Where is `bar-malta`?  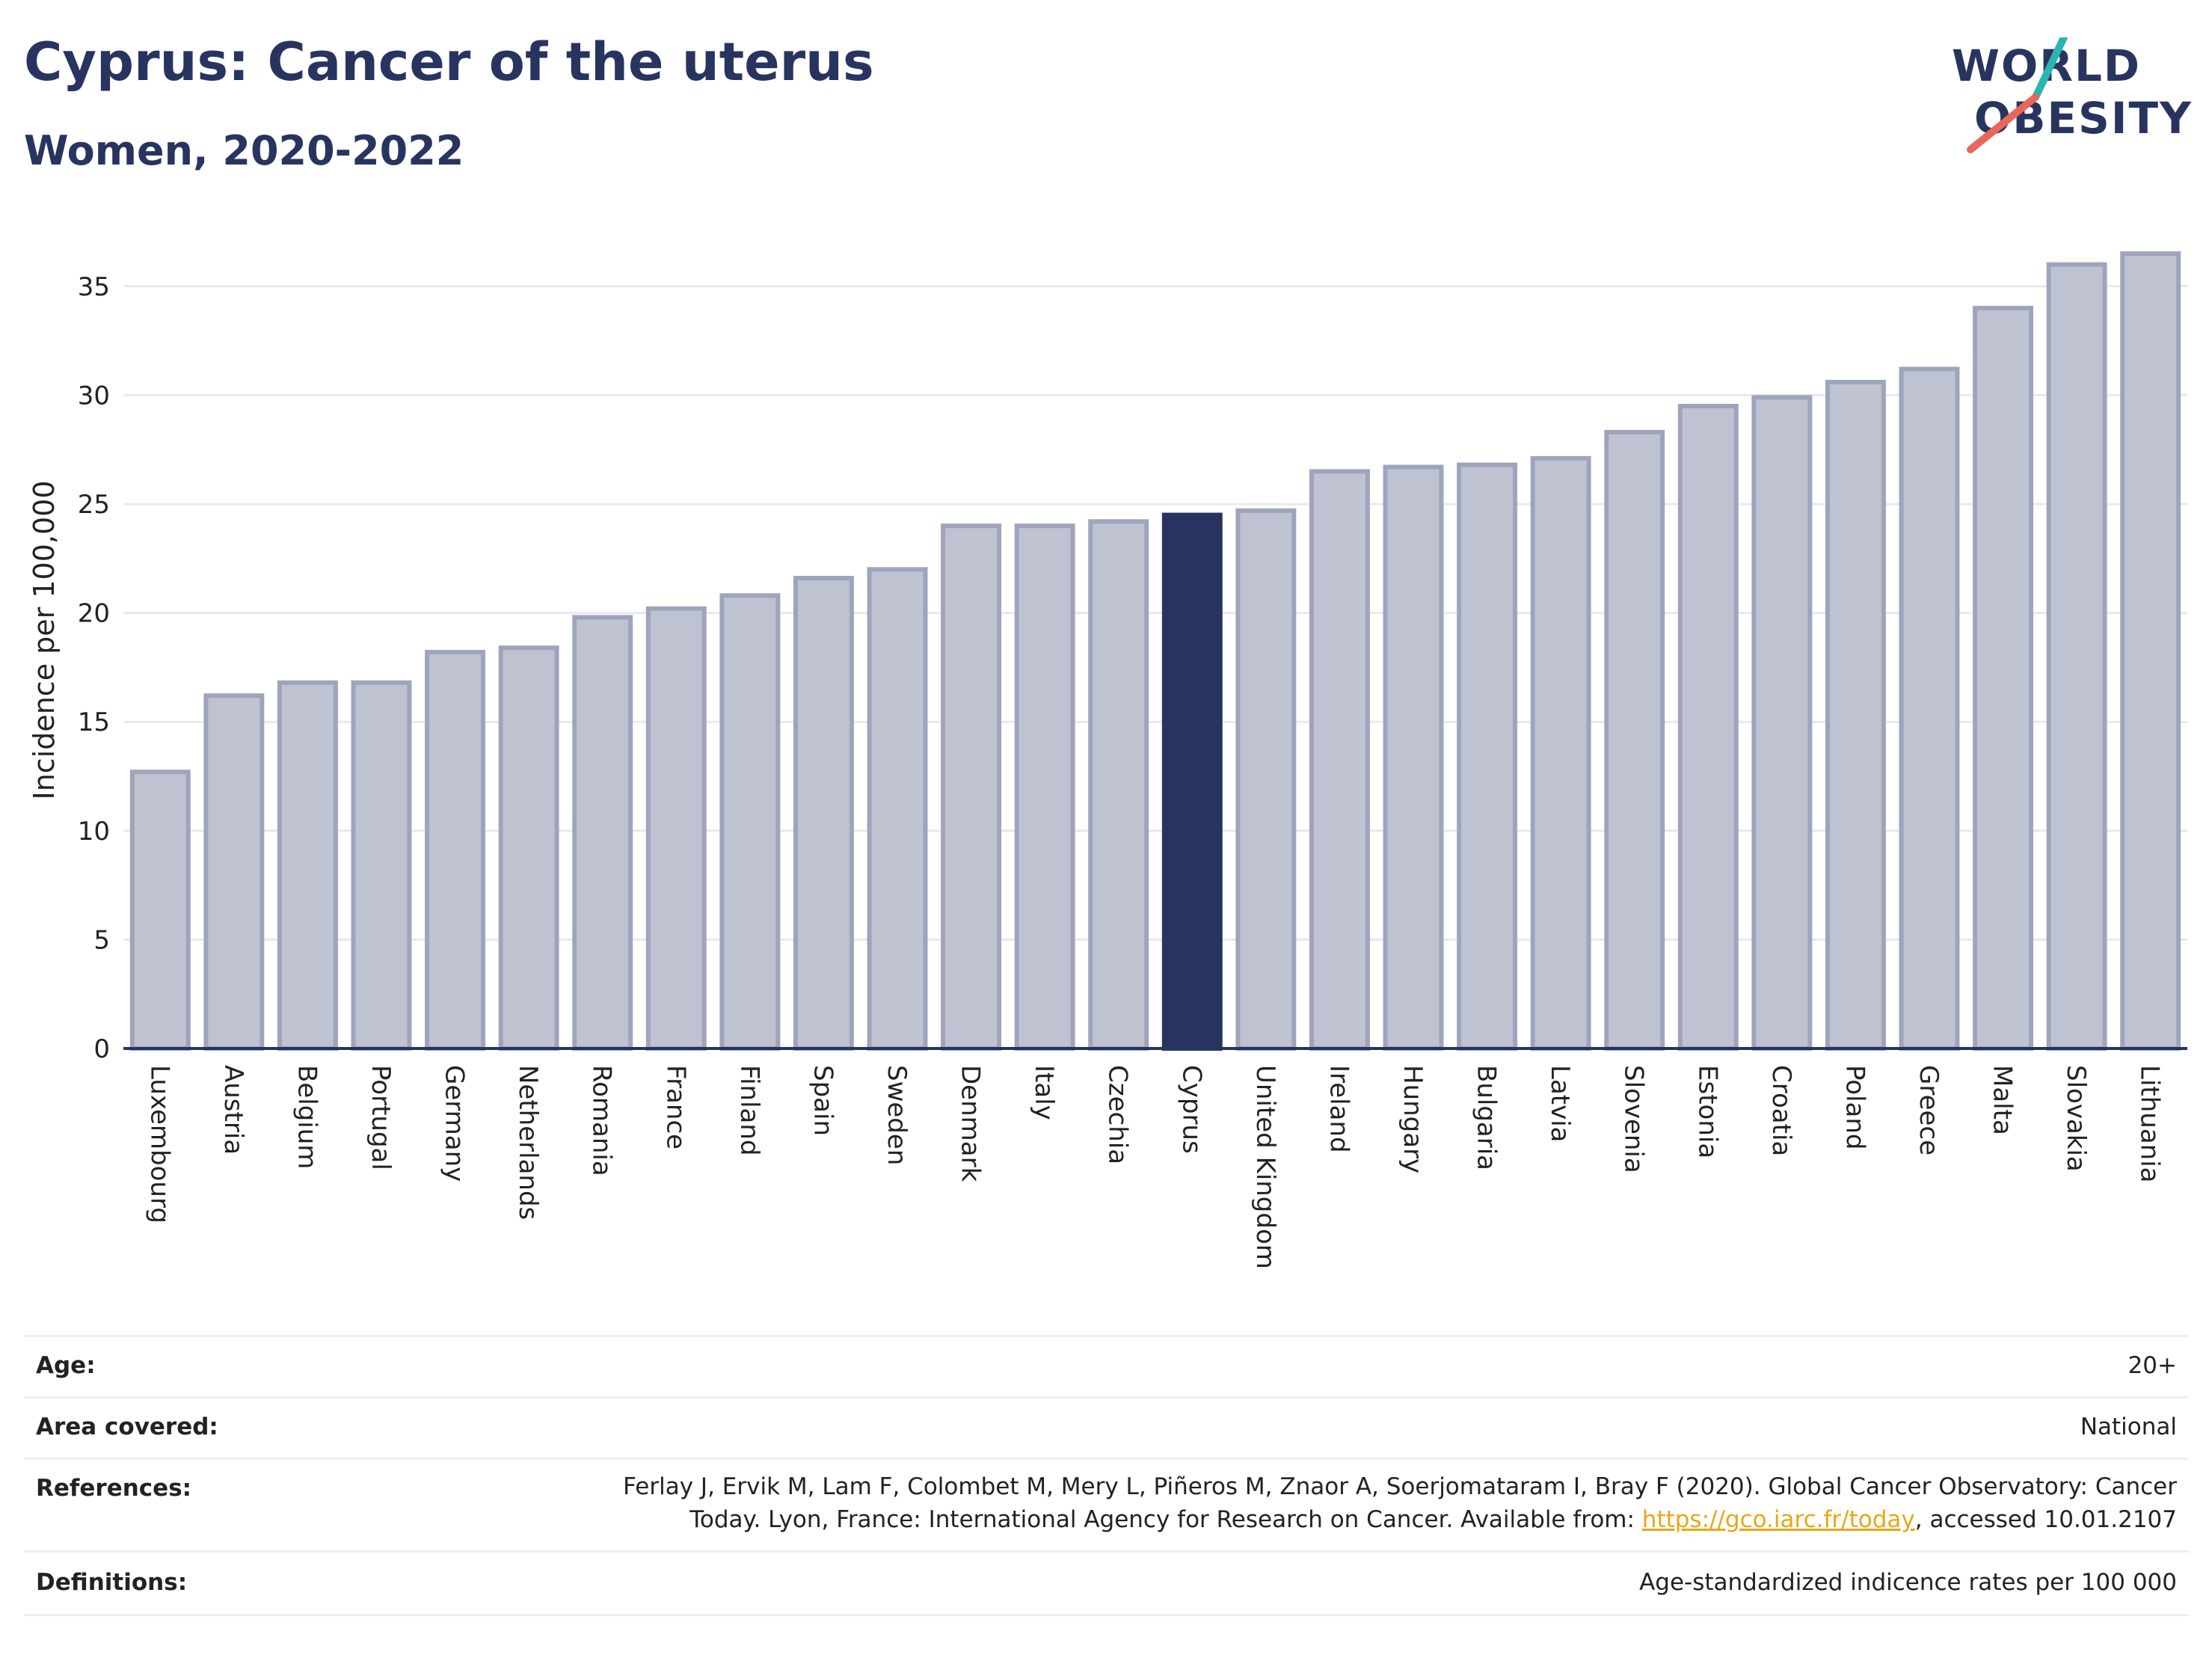
bar-malta is located at coordinates (2003, 678).